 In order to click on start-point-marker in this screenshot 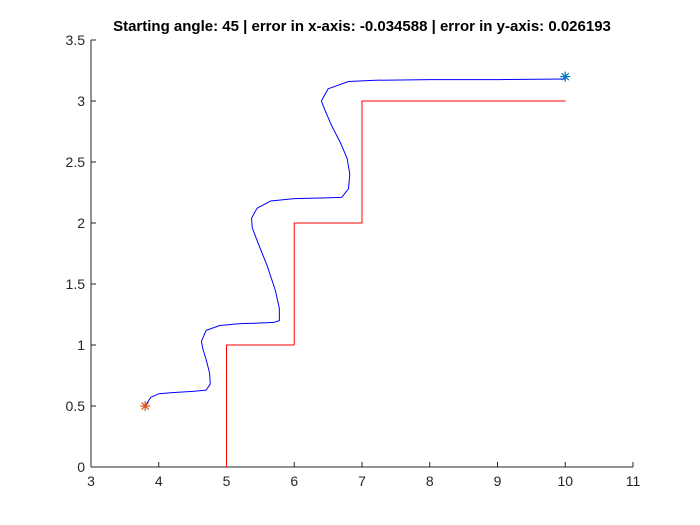, I will do `click(145, 406)`.